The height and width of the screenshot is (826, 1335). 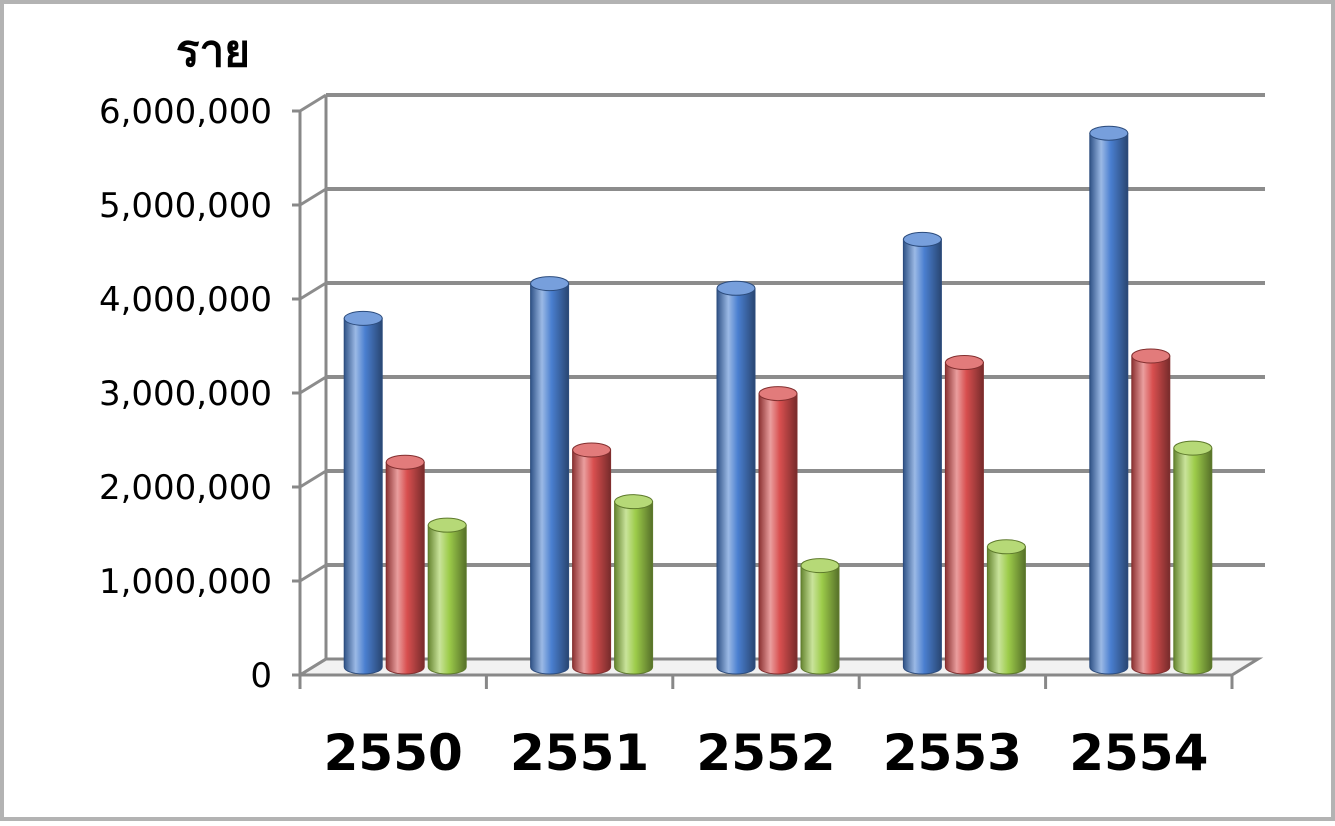 I want to click on bar-2553-s1, so click(x=922, y=453).